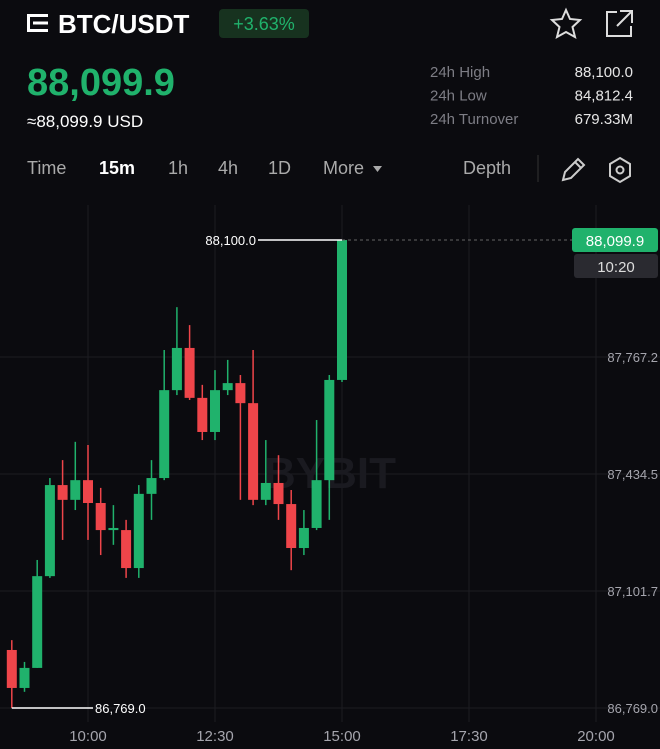 This screenshot has width=660, height=749. Describe the element at coordinates (215, 736) in the screenshot. I see `x-tick-label: 12:30` at that location.